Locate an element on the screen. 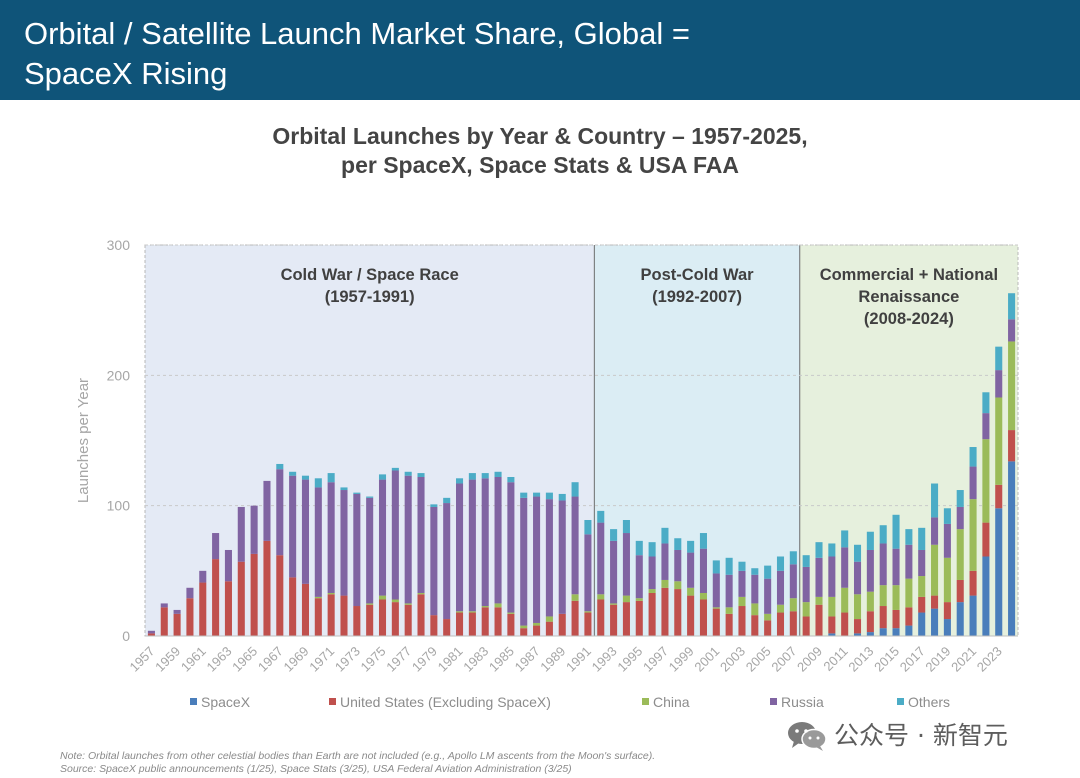  x-tick-label: 2001 is located at coordinates (706, 659).